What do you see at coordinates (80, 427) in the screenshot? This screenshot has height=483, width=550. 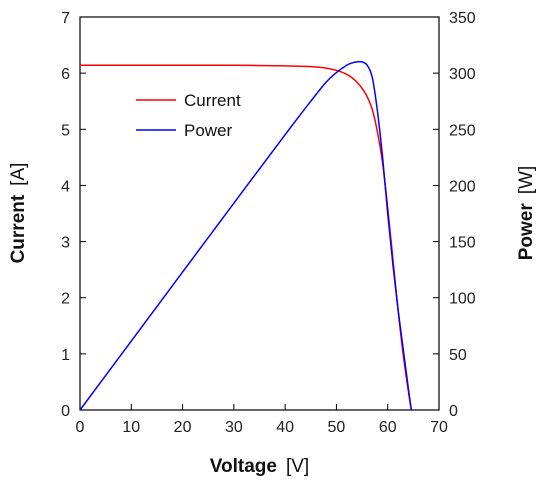 I see `x-tick-label: 0` at bounding box center [80, 427].